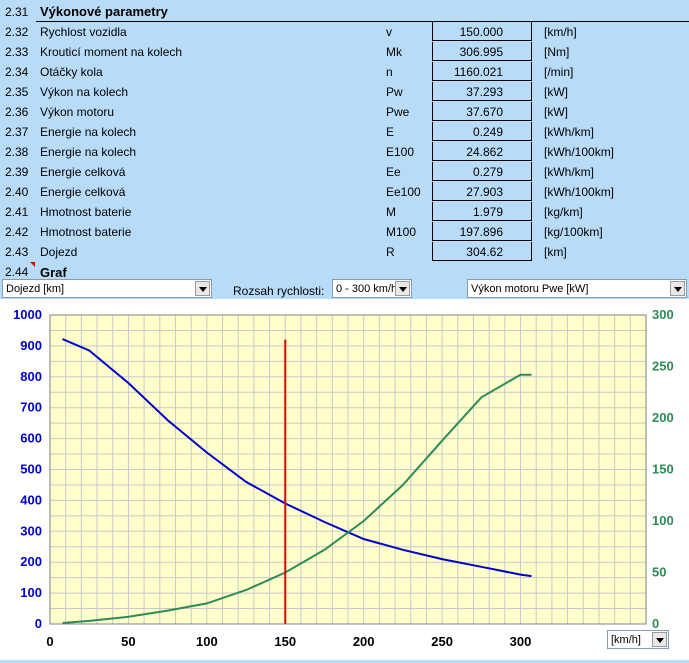 The width and height of the screenshot is (689, 663). Describe the element at coordinates (626, 640) in the screenshot. I see `x-unit-select-value: [km/h]` at that location.